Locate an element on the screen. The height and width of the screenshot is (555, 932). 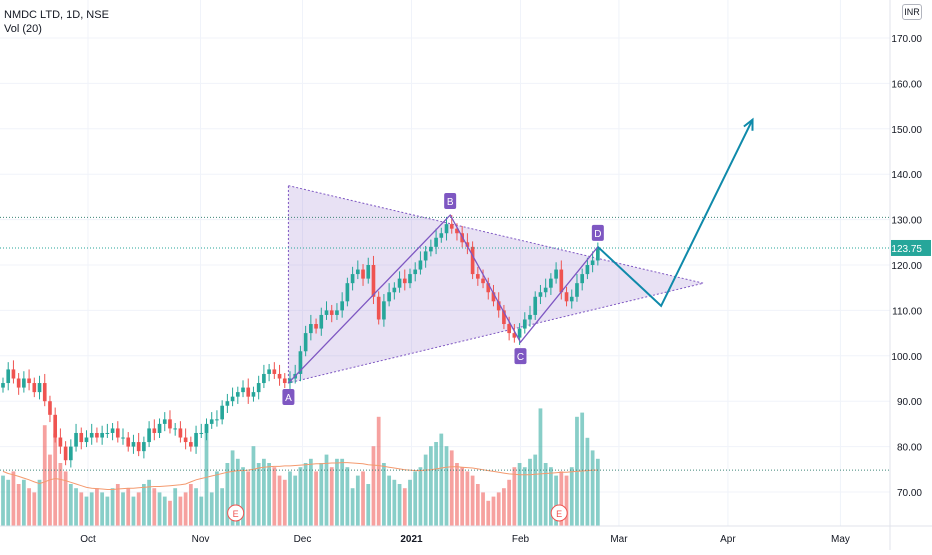
point-label-b: B is located at coordinates (450, 201).